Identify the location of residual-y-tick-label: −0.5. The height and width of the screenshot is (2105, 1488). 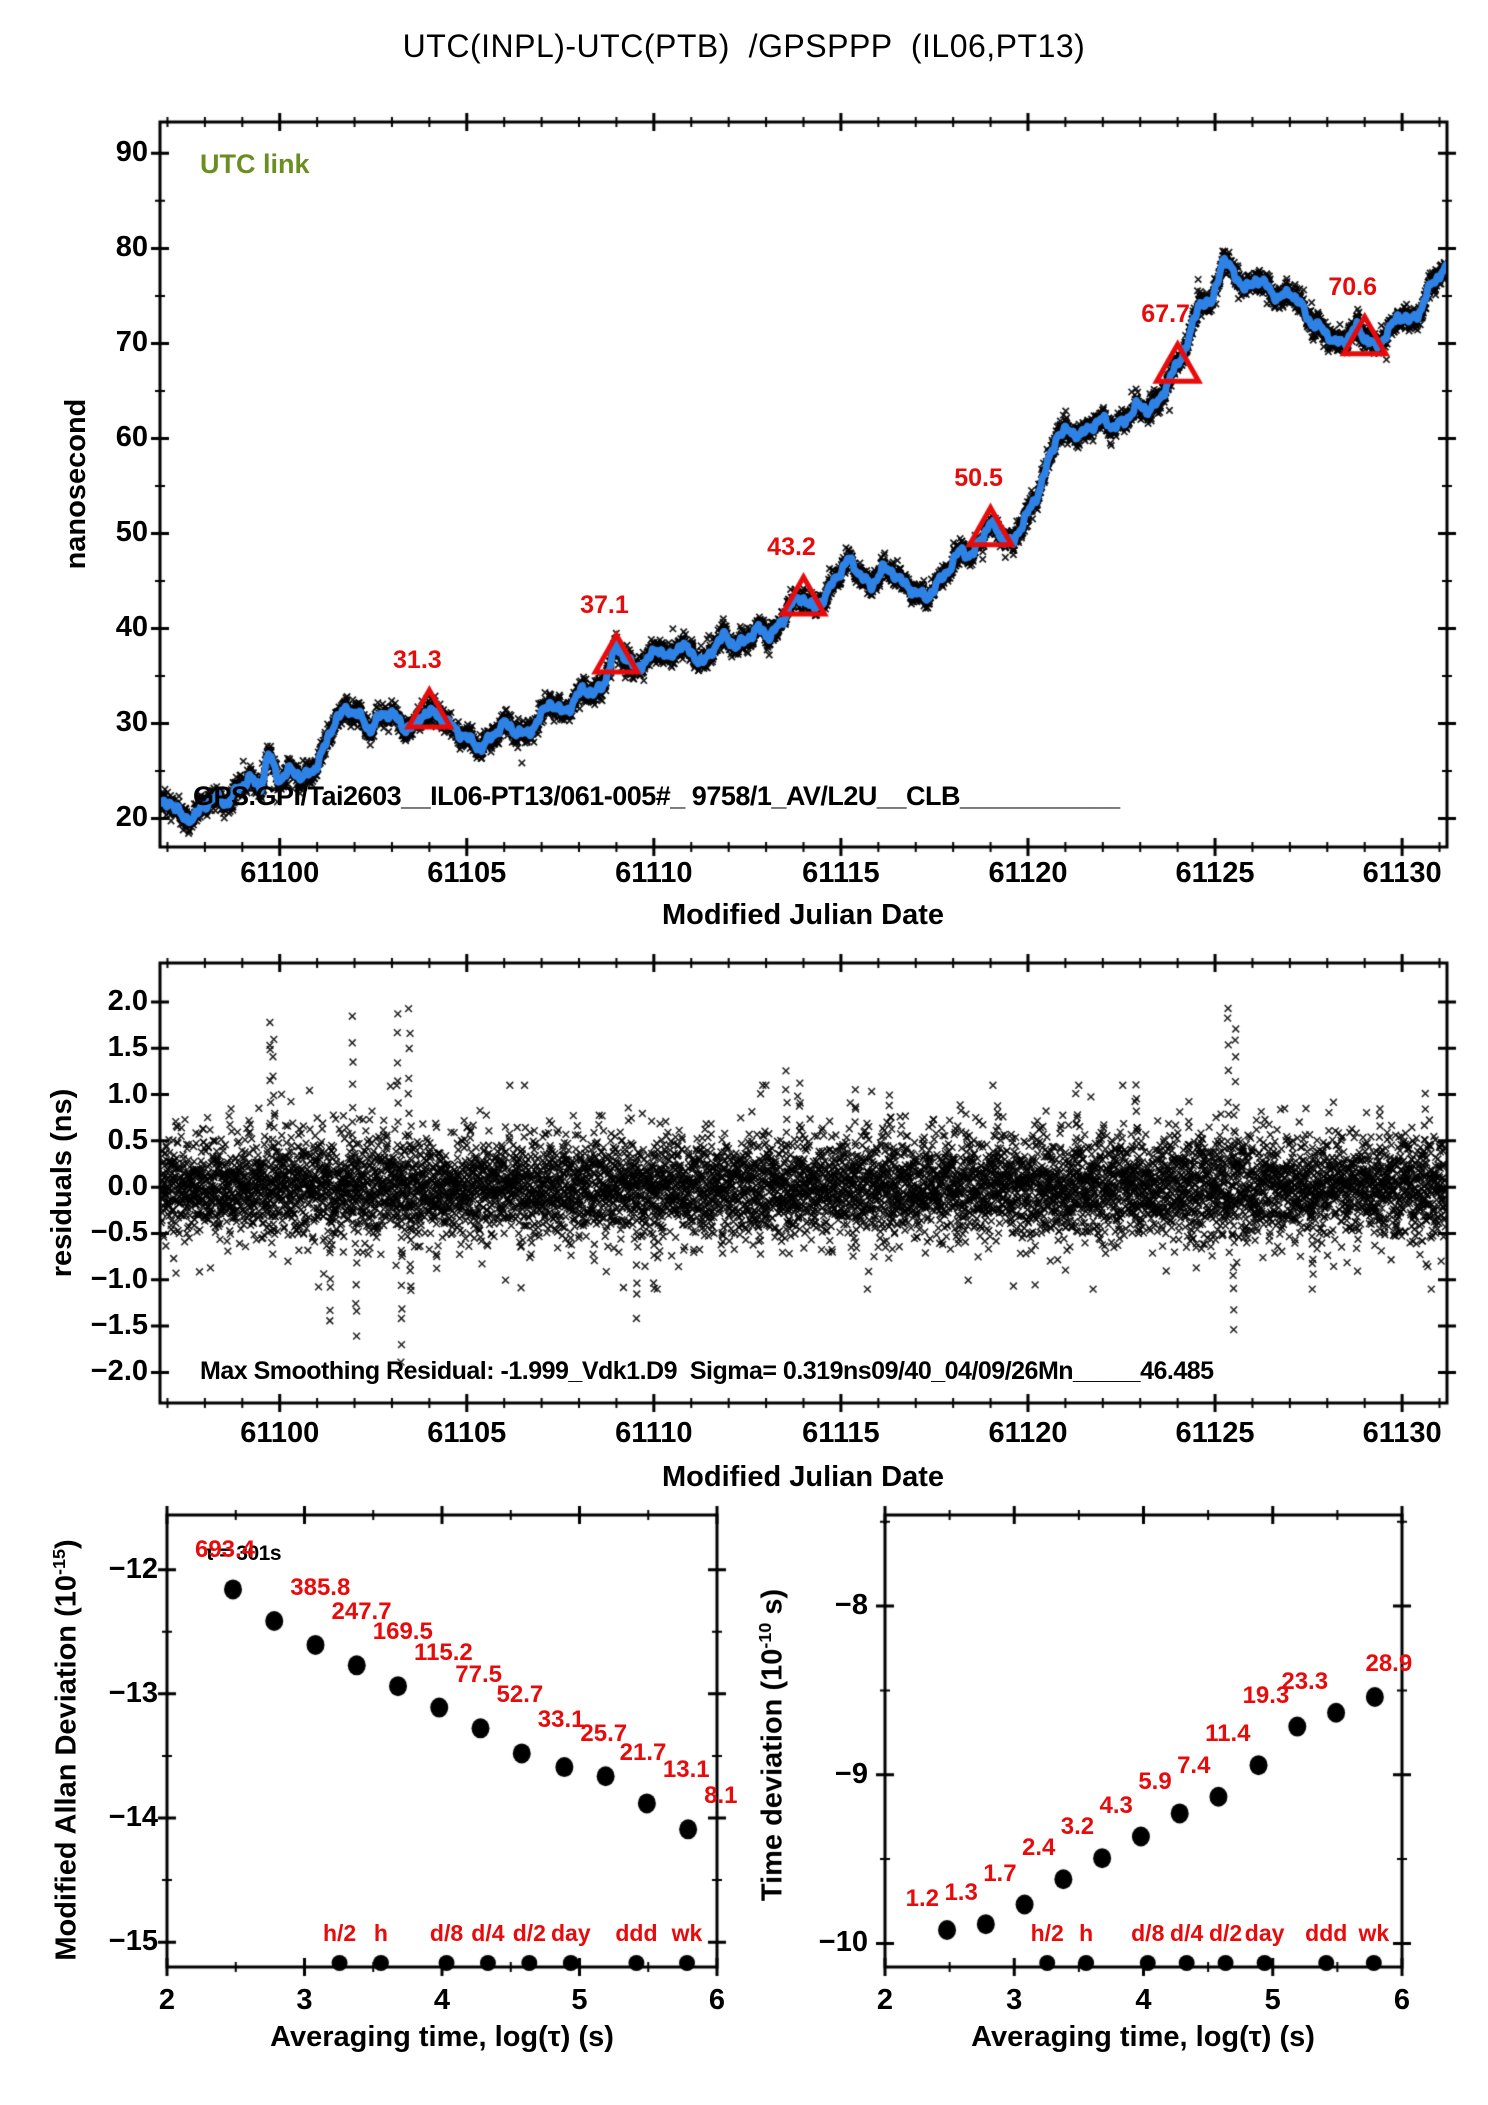
(119, 1232).